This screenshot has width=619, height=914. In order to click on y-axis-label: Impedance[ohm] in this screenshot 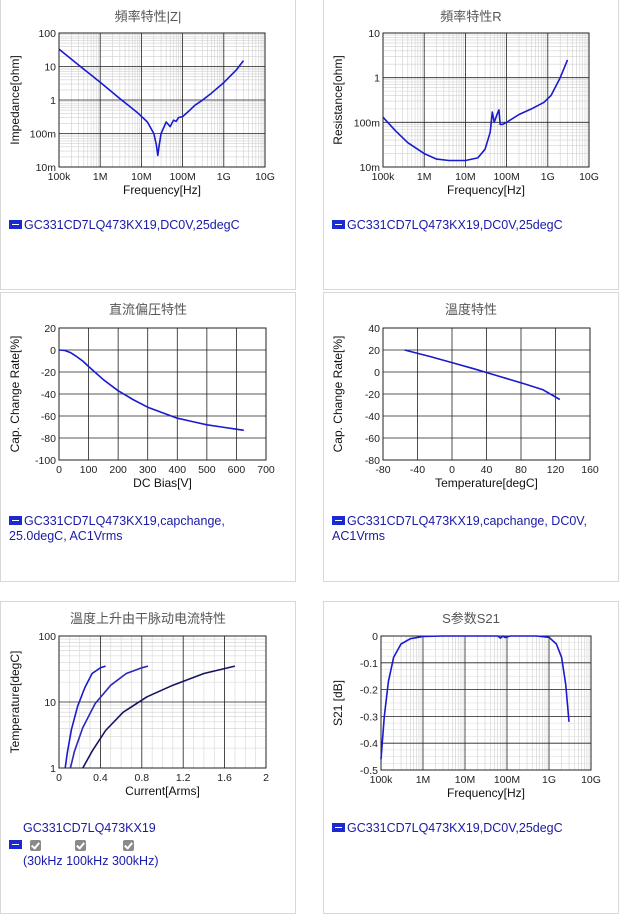, I will do `click(15, 99)`.